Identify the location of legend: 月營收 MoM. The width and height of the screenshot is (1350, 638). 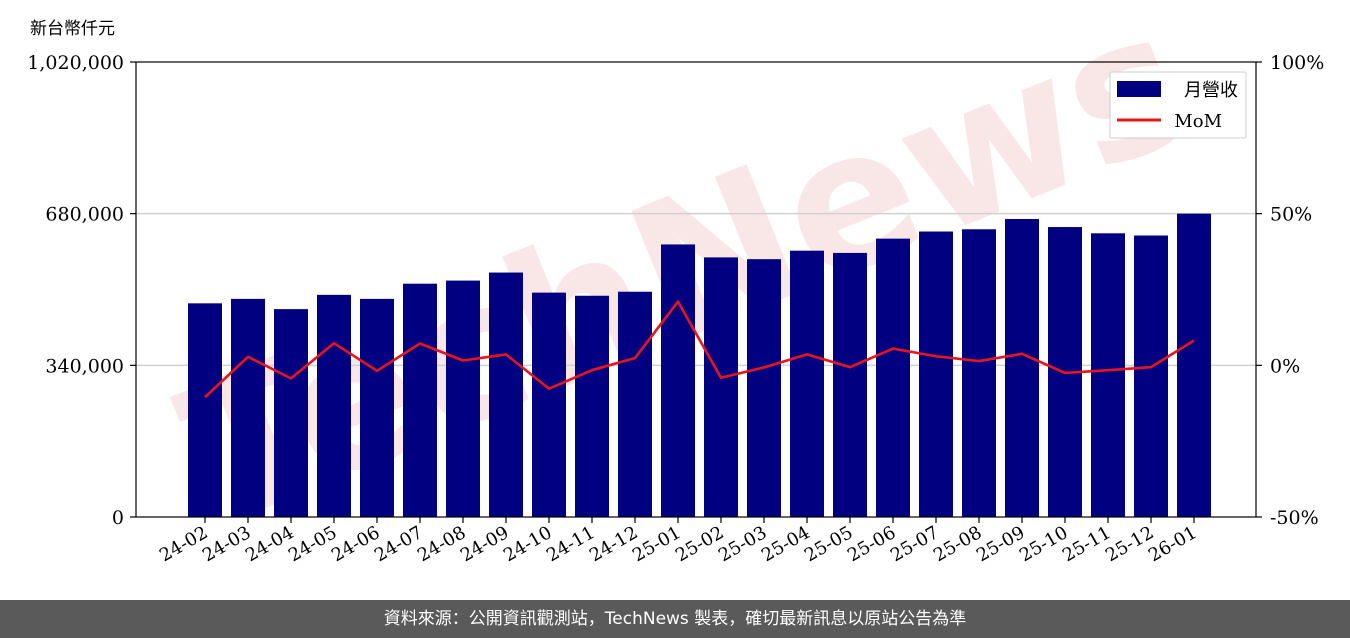
(1178, 105).